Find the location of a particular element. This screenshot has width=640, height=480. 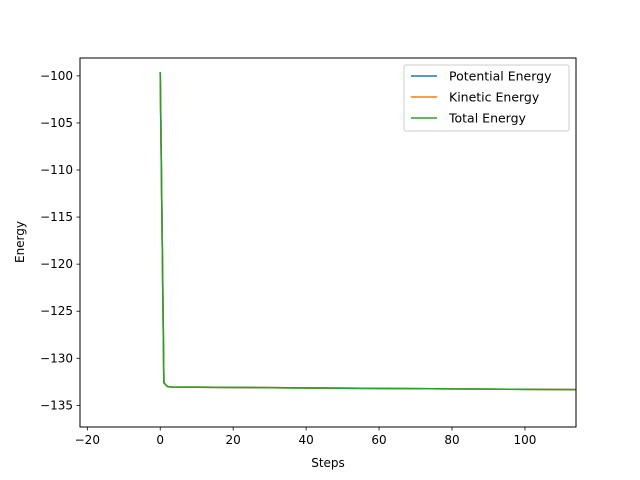

y-tick-label: −115 is located at coordinates (56, 217).